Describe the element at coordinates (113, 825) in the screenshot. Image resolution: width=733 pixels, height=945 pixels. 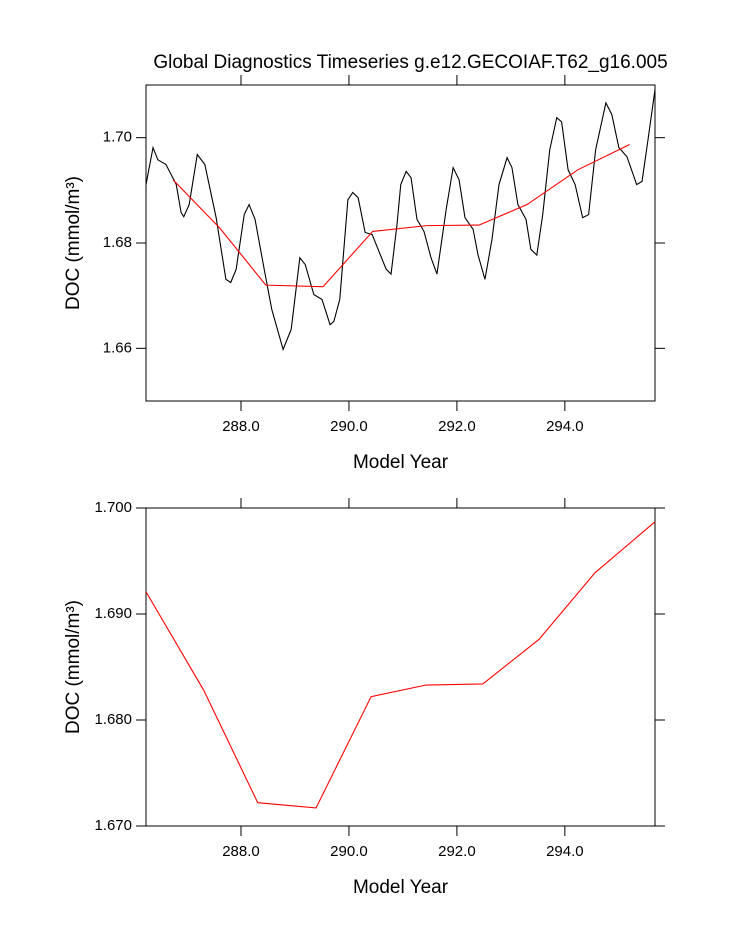
I see `y-tick-label: 1.670` at that location.